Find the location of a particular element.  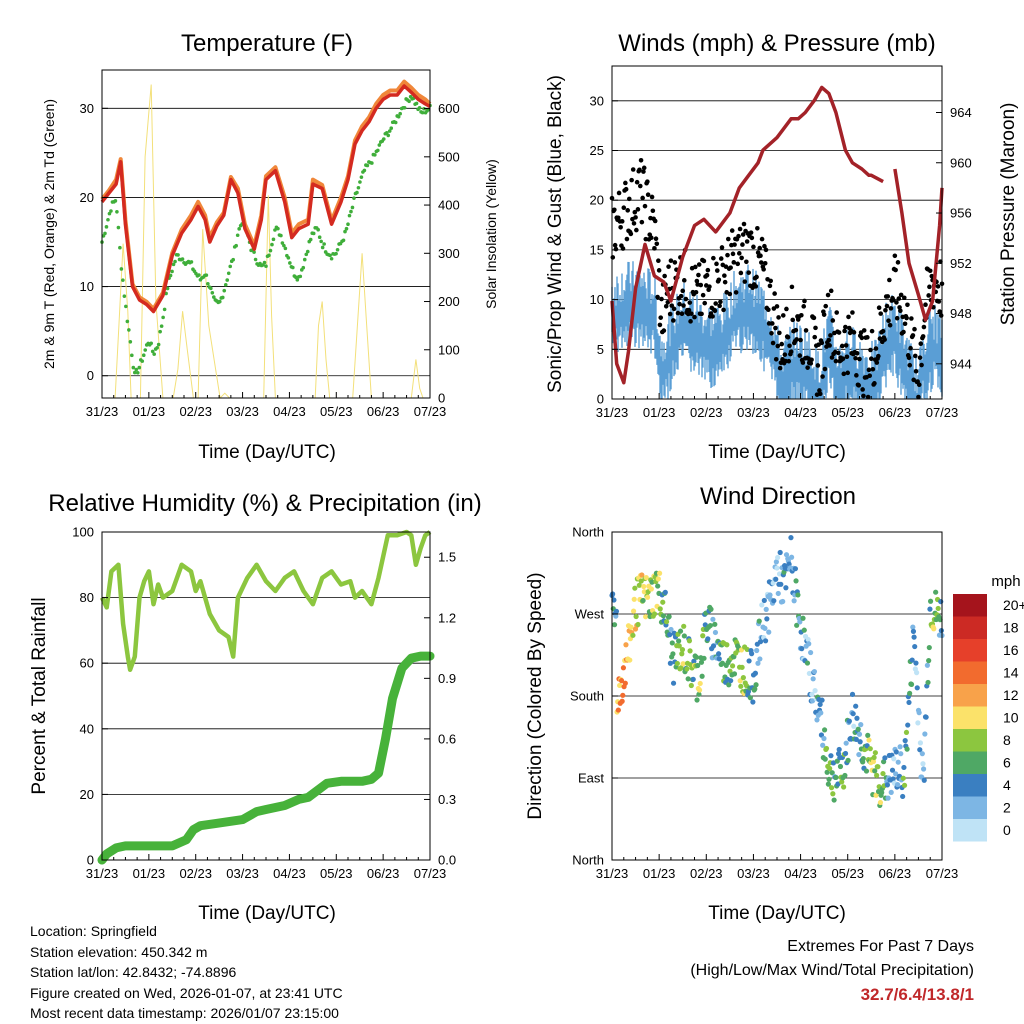

humidity-ylabel-left: Percent & Total Rainfall is located at coordinates (39, 695).